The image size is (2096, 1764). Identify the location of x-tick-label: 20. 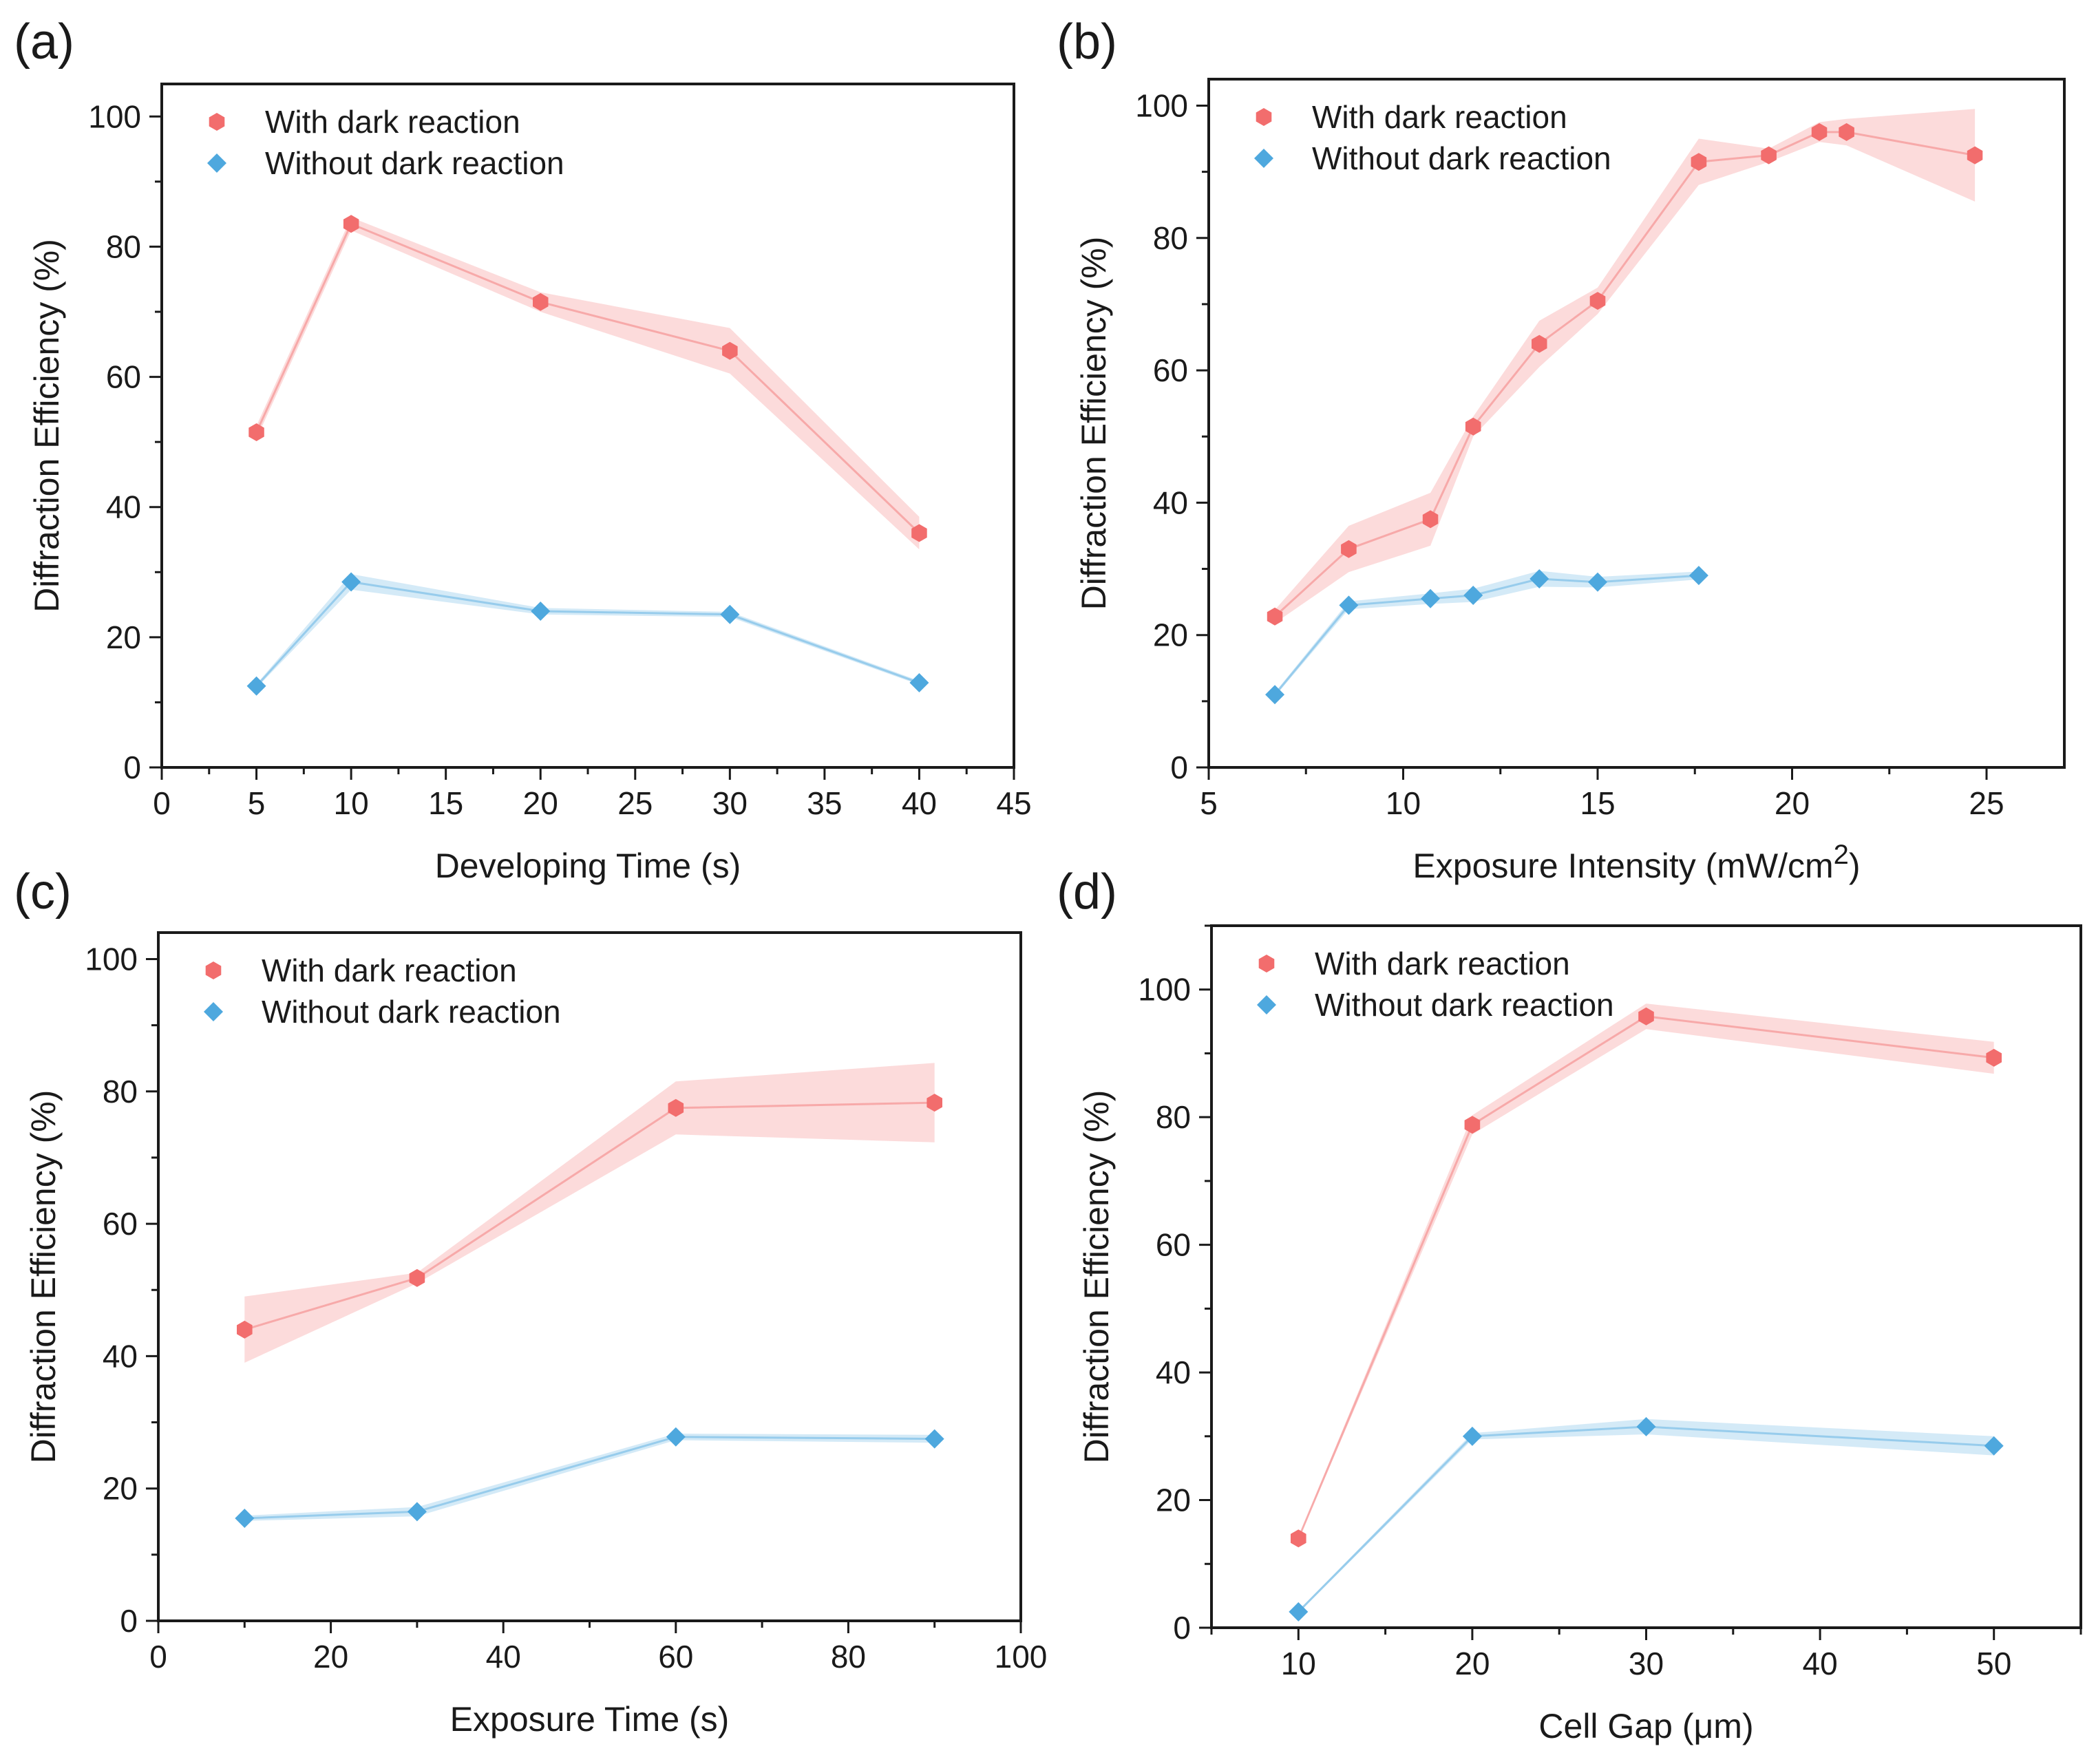
(540, 803).